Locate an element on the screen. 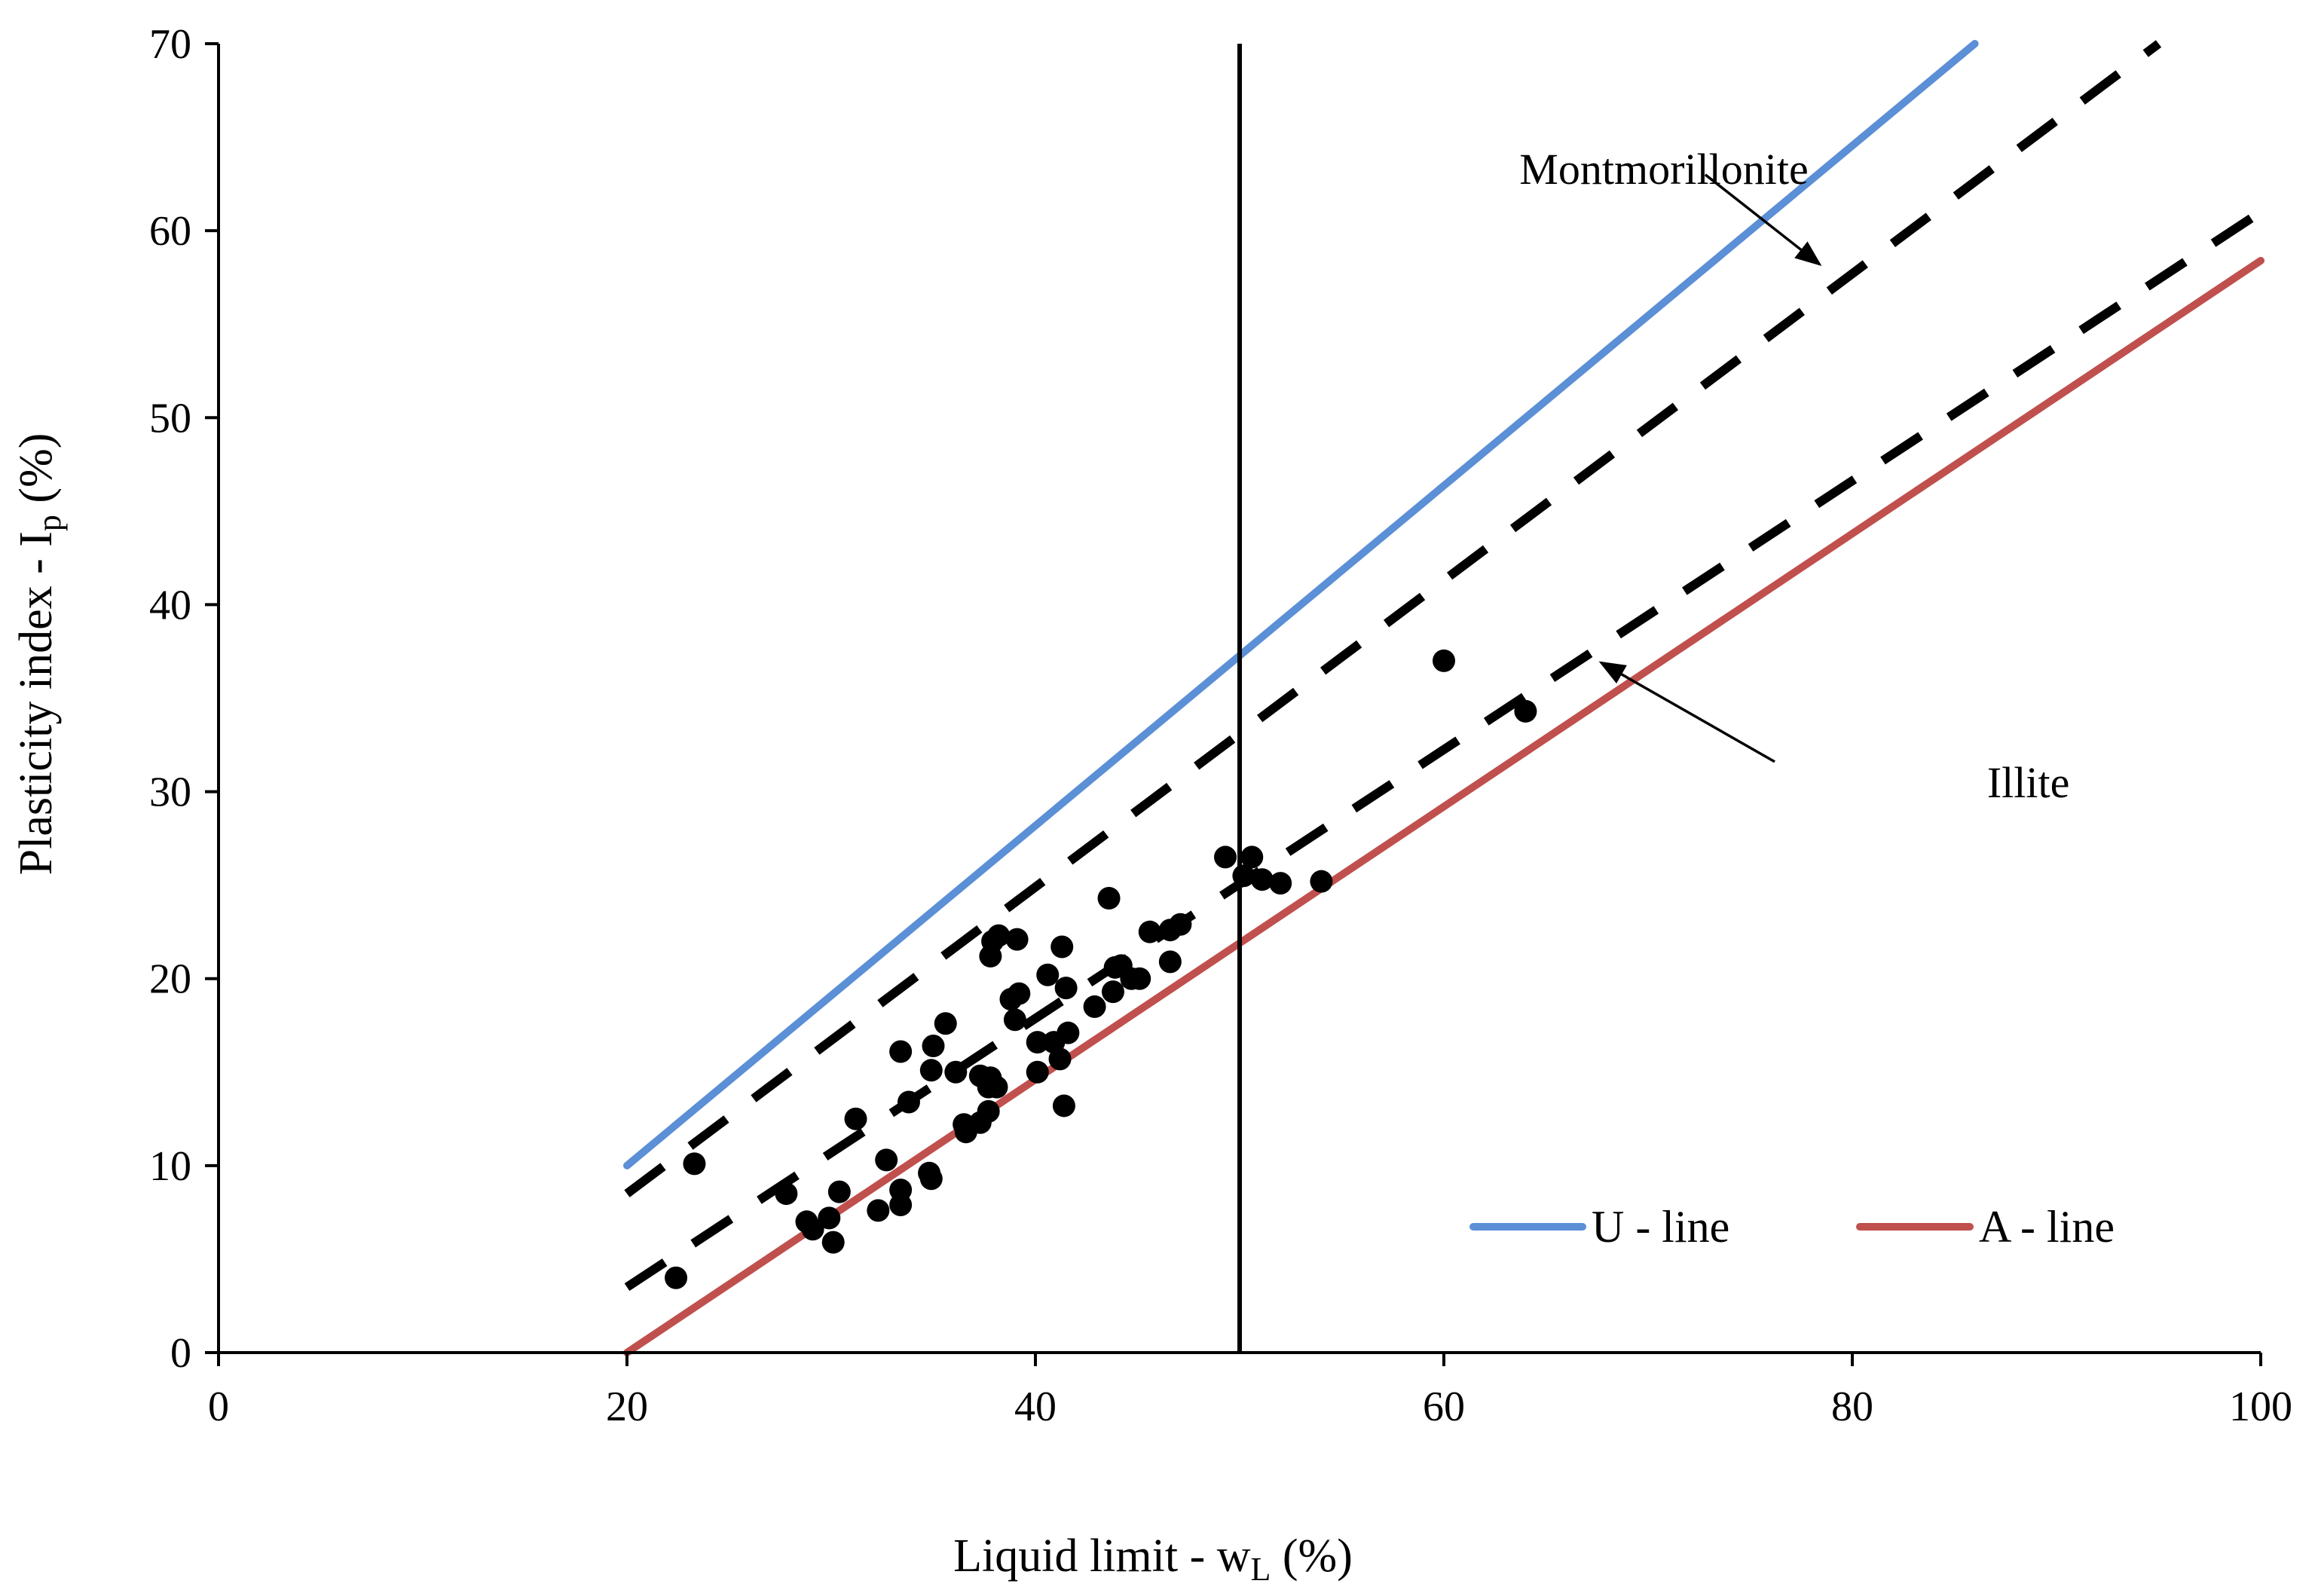 This screenshot has width=2315, height=1596. y-tick-label: 70 is located at coordinates (170, 44).